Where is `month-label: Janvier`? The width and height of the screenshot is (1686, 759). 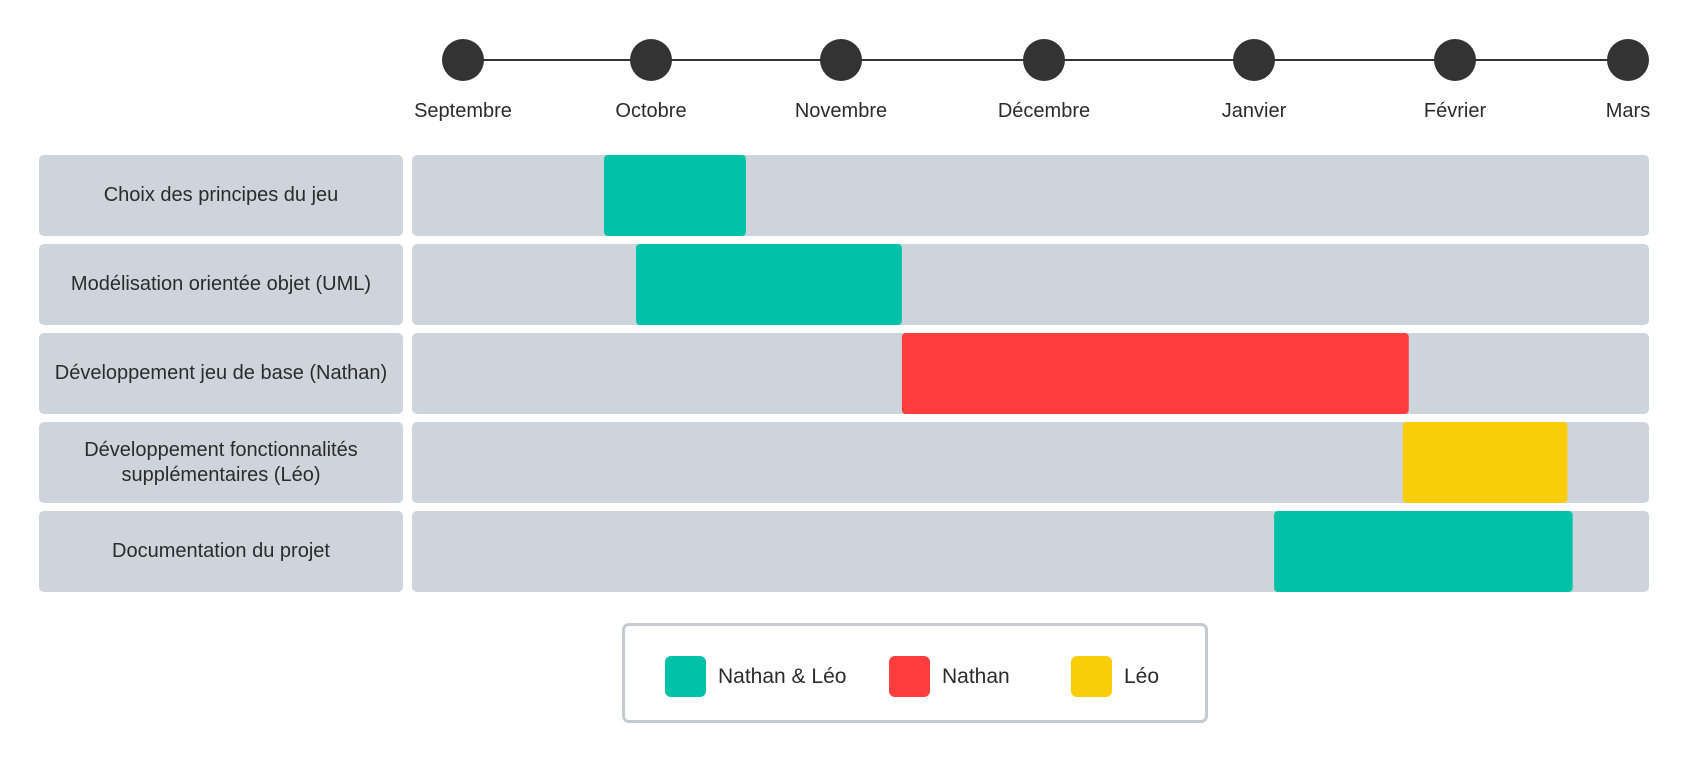 month-label: Janvier is located at coordinates (1254, 111).